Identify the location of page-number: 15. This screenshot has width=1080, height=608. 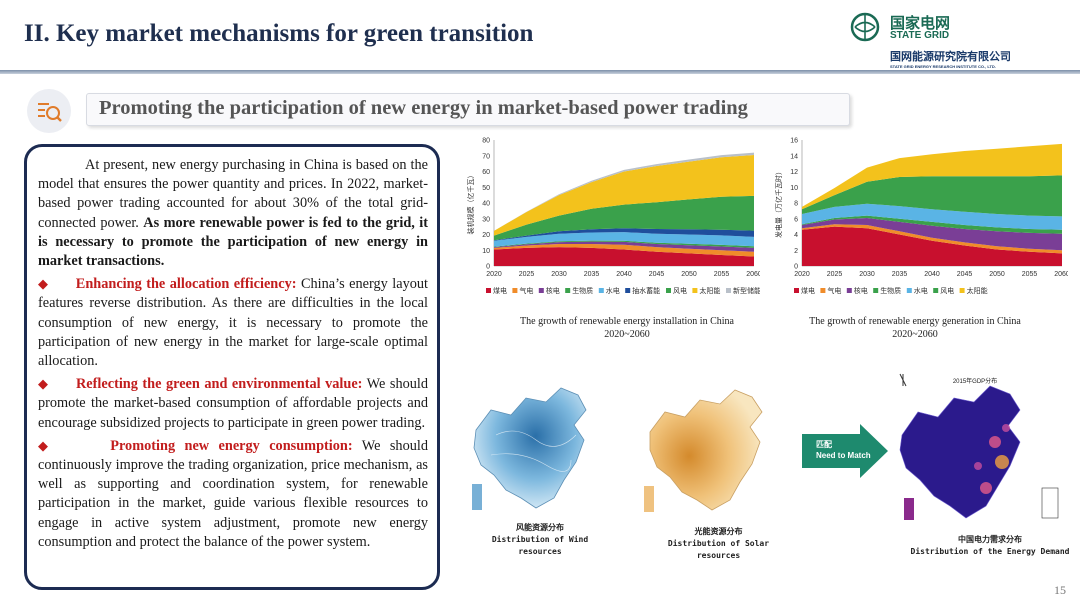
(1060, 590).